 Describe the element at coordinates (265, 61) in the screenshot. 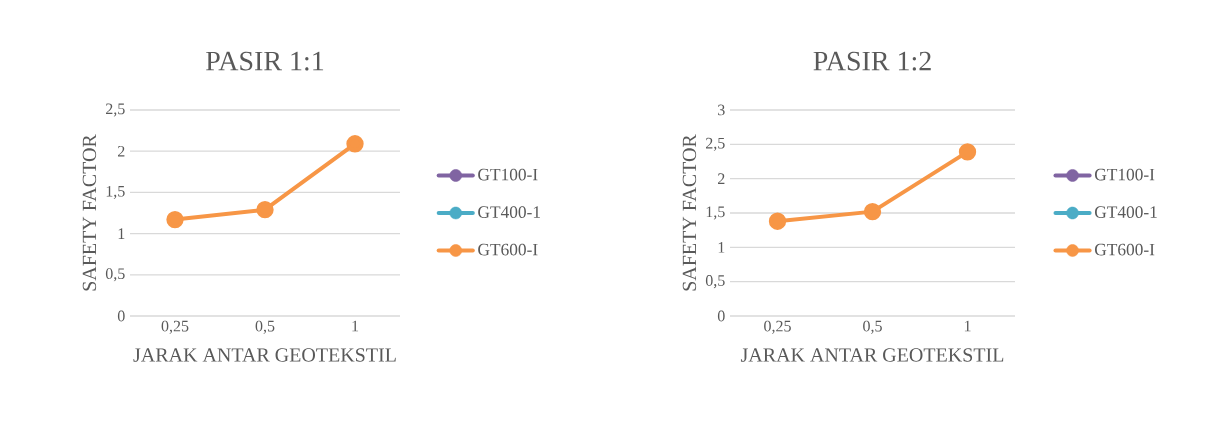

I see `chart-title: PASIR 1:1` at that location.